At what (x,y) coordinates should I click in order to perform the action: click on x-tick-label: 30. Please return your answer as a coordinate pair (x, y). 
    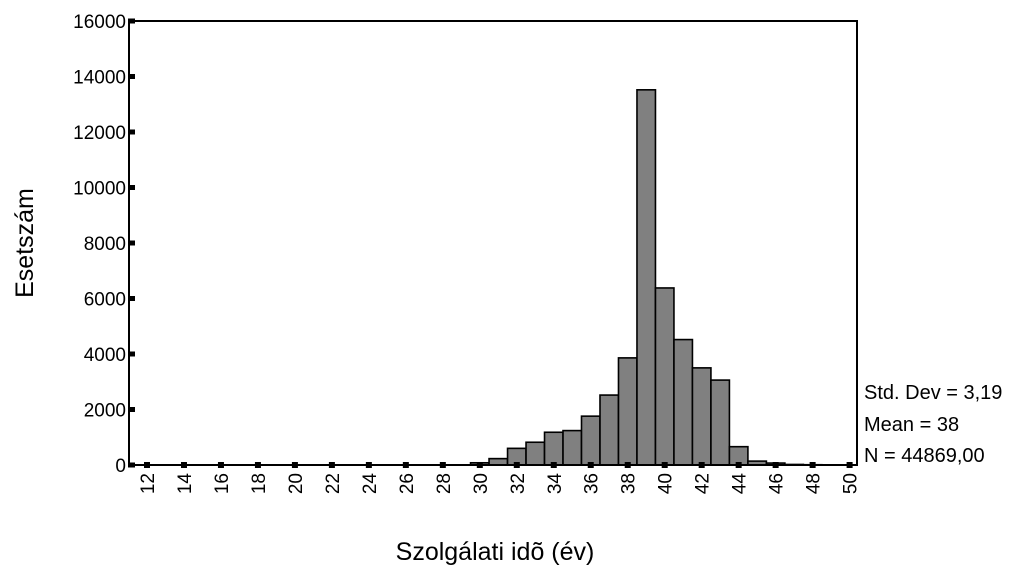
    Looking at the image, I should click on (481, 483).